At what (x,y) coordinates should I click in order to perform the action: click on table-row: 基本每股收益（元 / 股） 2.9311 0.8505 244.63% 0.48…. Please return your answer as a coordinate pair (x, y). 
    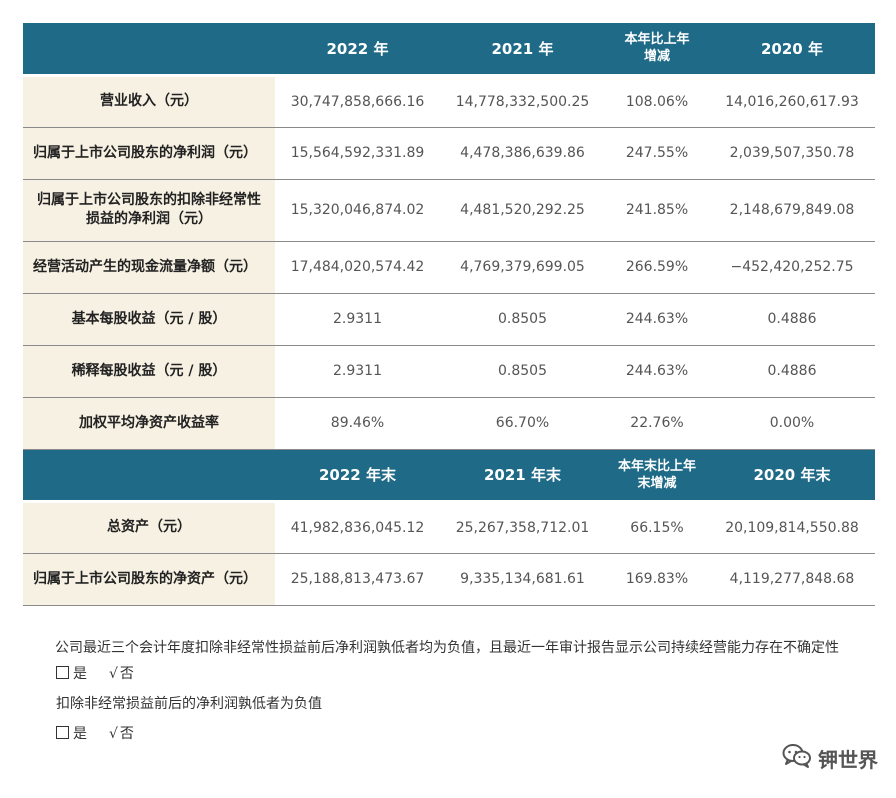
    Looking at the image, I should click on (449, 319).